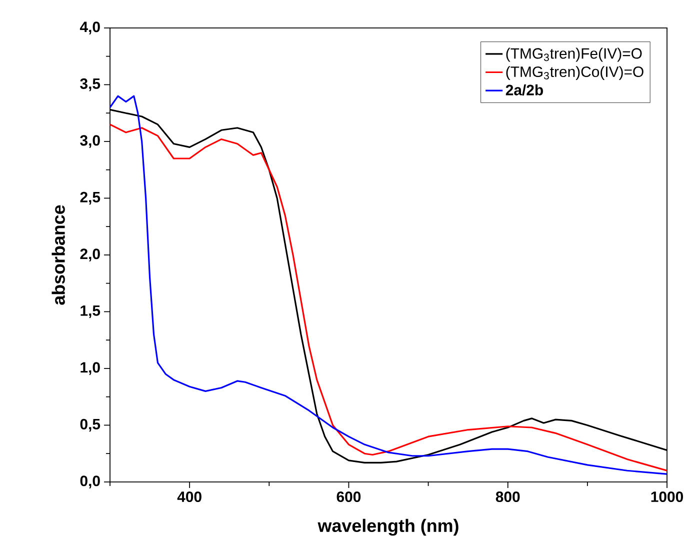  Describe the element at coordinates (574, 55) in the screenshot. I see `legend-label: (TMG$_{3}$tren)Fe(IV)=O` at that location.